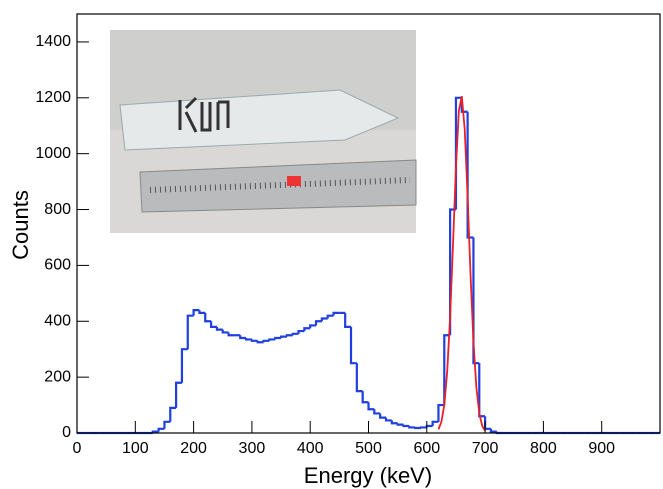 Image resolution: width=663 pixels, height=489 pixels. I want to click on x-axis-title: Energy (keV), so click(368, 475).